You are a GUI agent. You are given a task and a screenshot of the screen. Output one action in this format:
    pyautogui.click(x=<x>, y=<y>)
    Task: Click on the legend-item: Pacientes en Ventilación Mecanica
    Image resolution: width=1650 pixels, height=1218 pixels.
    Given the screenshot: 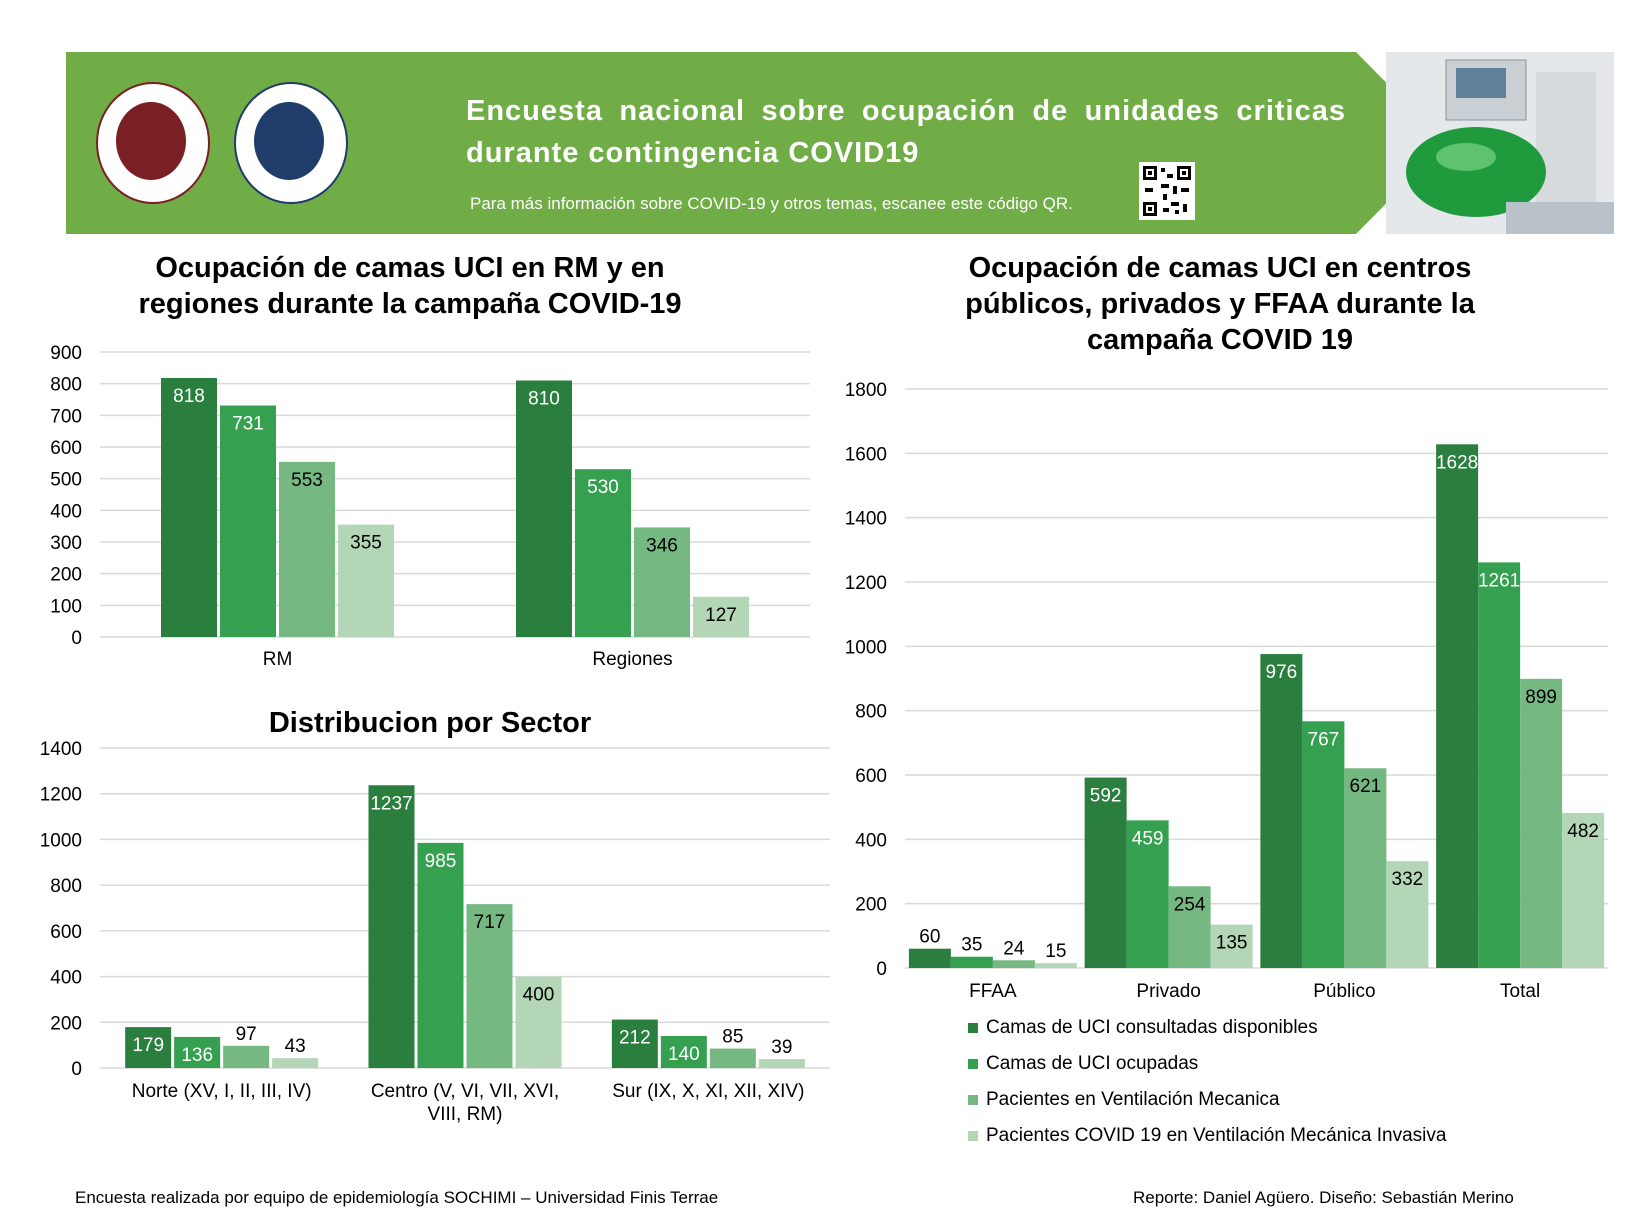 What is the action you would take?
    pyautogui.click(x=1207, y=1100)
    